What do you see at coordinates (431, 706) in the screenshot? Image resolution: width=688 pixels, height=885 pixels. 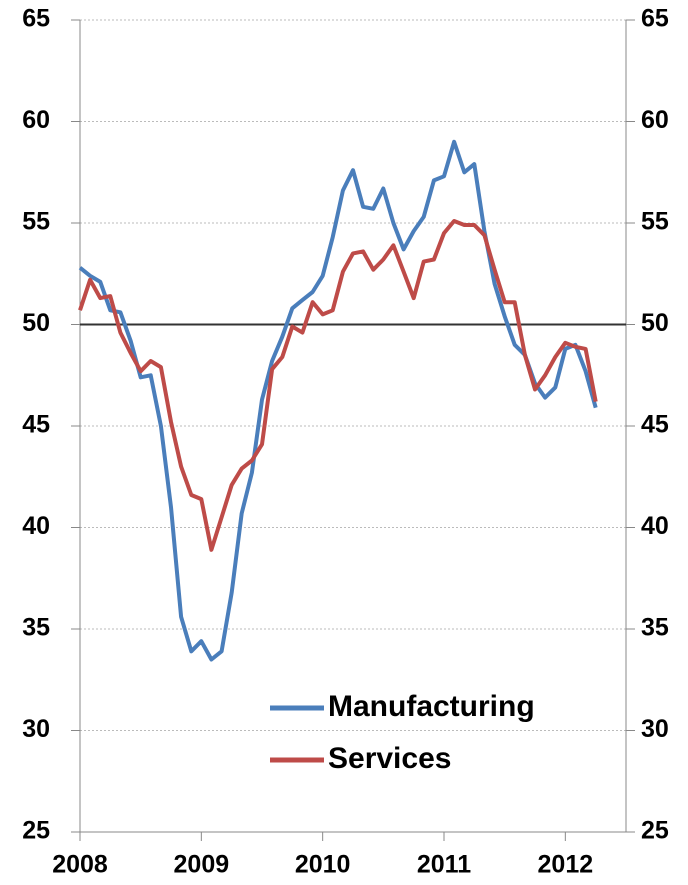 I see `legend-label: Manufacturing` at bounding box center [431, 706].